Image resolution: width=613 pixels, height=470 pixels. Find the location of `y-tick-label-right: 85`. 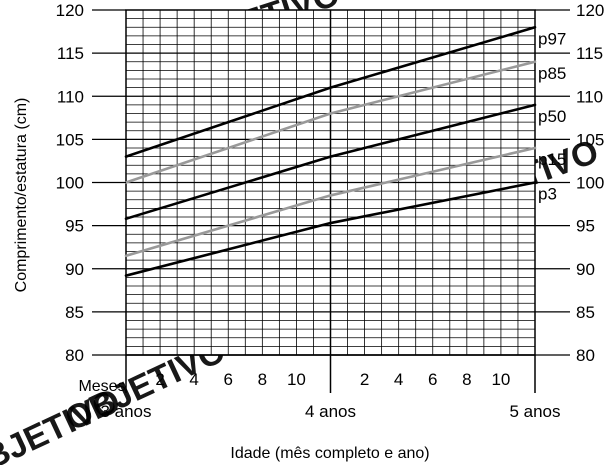

y-tick-label-right: 85 is located at coordinates (585, 312).